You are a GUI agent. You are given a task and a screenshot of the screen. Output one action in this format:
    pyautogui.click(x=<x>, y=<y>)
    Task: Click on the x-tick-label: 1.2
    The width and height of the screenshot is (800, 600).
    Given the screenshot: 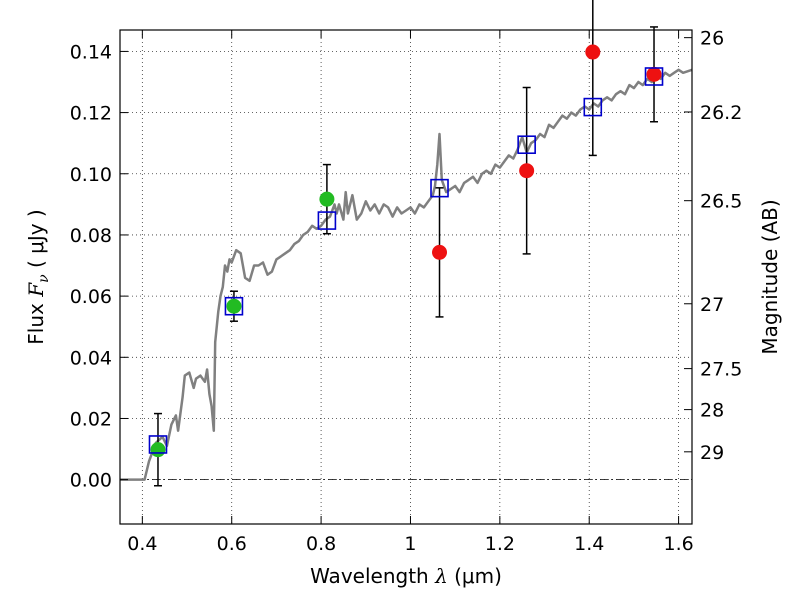 What is the action you would take?
    pyautogui.click(x=500, y=544)
    